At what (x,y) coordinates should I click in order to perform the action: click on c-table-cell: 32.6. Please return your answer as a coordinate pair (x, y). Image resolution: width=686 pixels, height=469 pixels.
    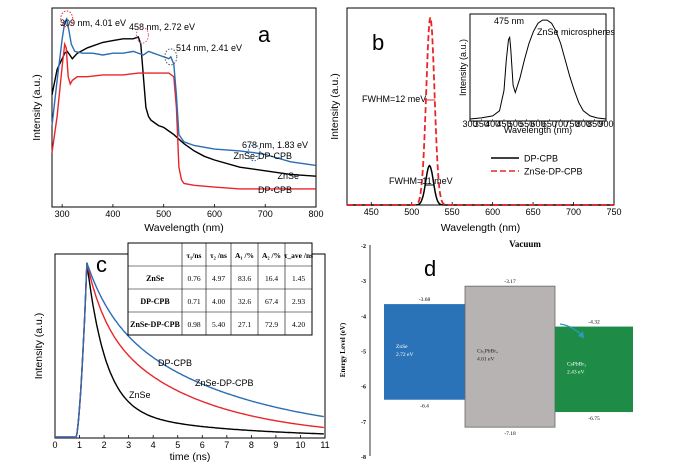
    Looking at the image, I should click on (244, 301).